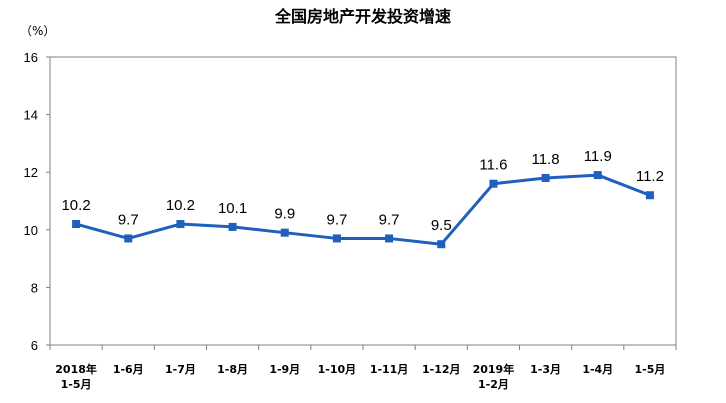 This screenshot has width=726, height=403. I want to click on x-tick-label: 2019年 1-2月, so click(494, 376).